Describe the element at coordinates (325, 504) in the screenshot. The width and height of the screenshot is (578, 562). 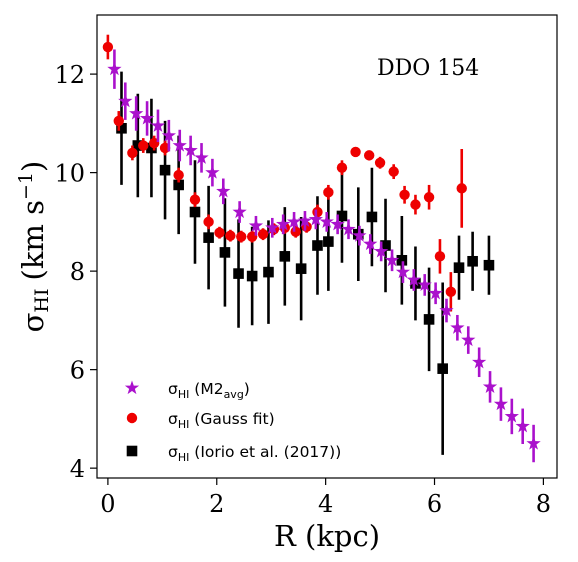
I see `x-tick-label: 4` at that location.